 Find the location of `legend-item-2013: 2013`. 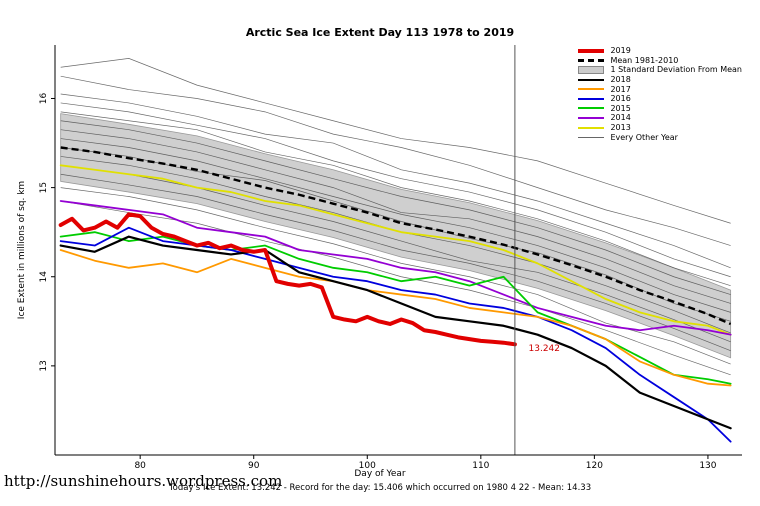

legend-item-2013: 2013 is located at coordinates (660, 128).